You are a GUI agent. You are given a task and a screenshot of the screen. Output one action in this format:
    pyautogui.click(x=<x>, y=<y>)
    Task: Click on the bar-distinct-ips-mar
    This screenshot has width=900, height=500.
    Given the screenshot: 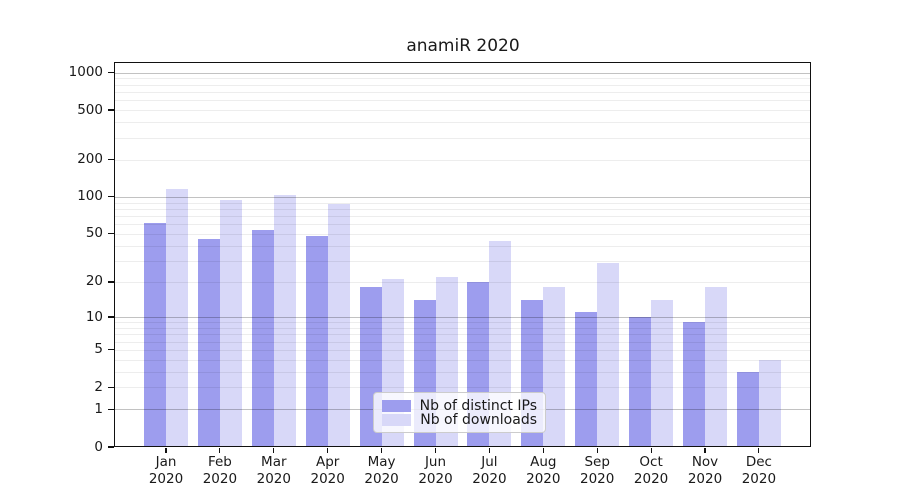 What is the action you would take?
    pyautogui.click(x=262, y=338)
    